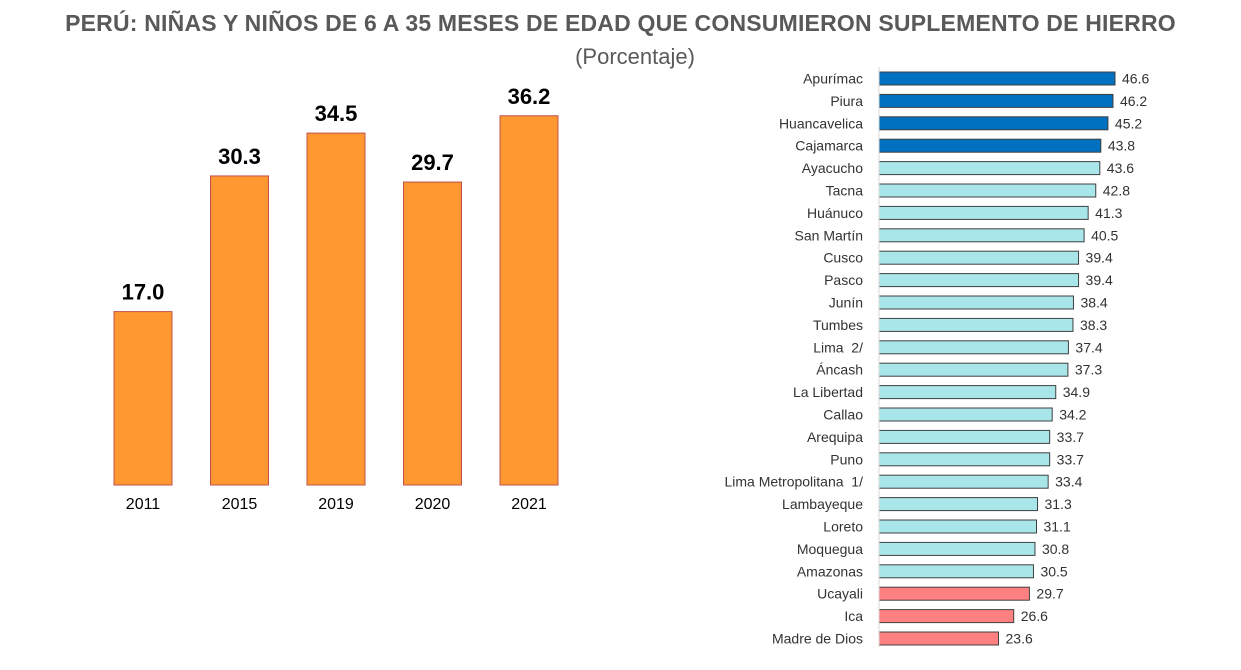 Image resolution: width=1241 pixels, height=670 pixels. Describe the element at coordinates (835, 437) in the screenshot. I see `region-label: Arequipa` at that location.